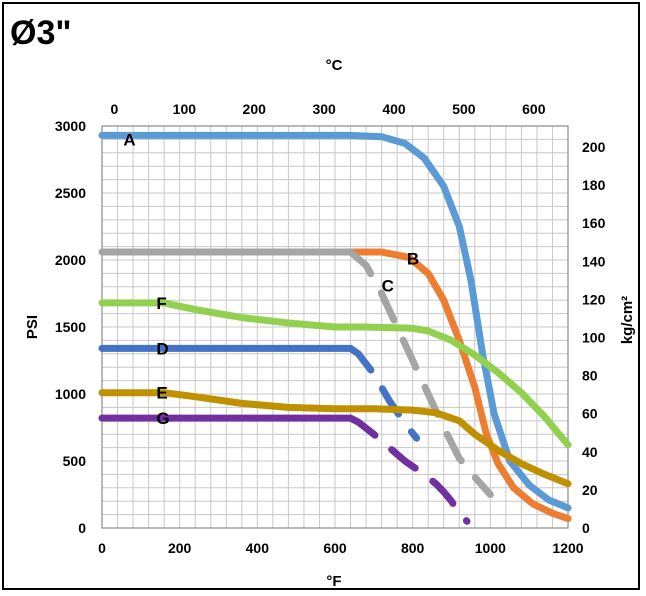 The width and height of the screenshot is (646, 596). Describe the element at coordinates (594, 185) in the screenshot. I see `tick-label-right: 180` at that location.